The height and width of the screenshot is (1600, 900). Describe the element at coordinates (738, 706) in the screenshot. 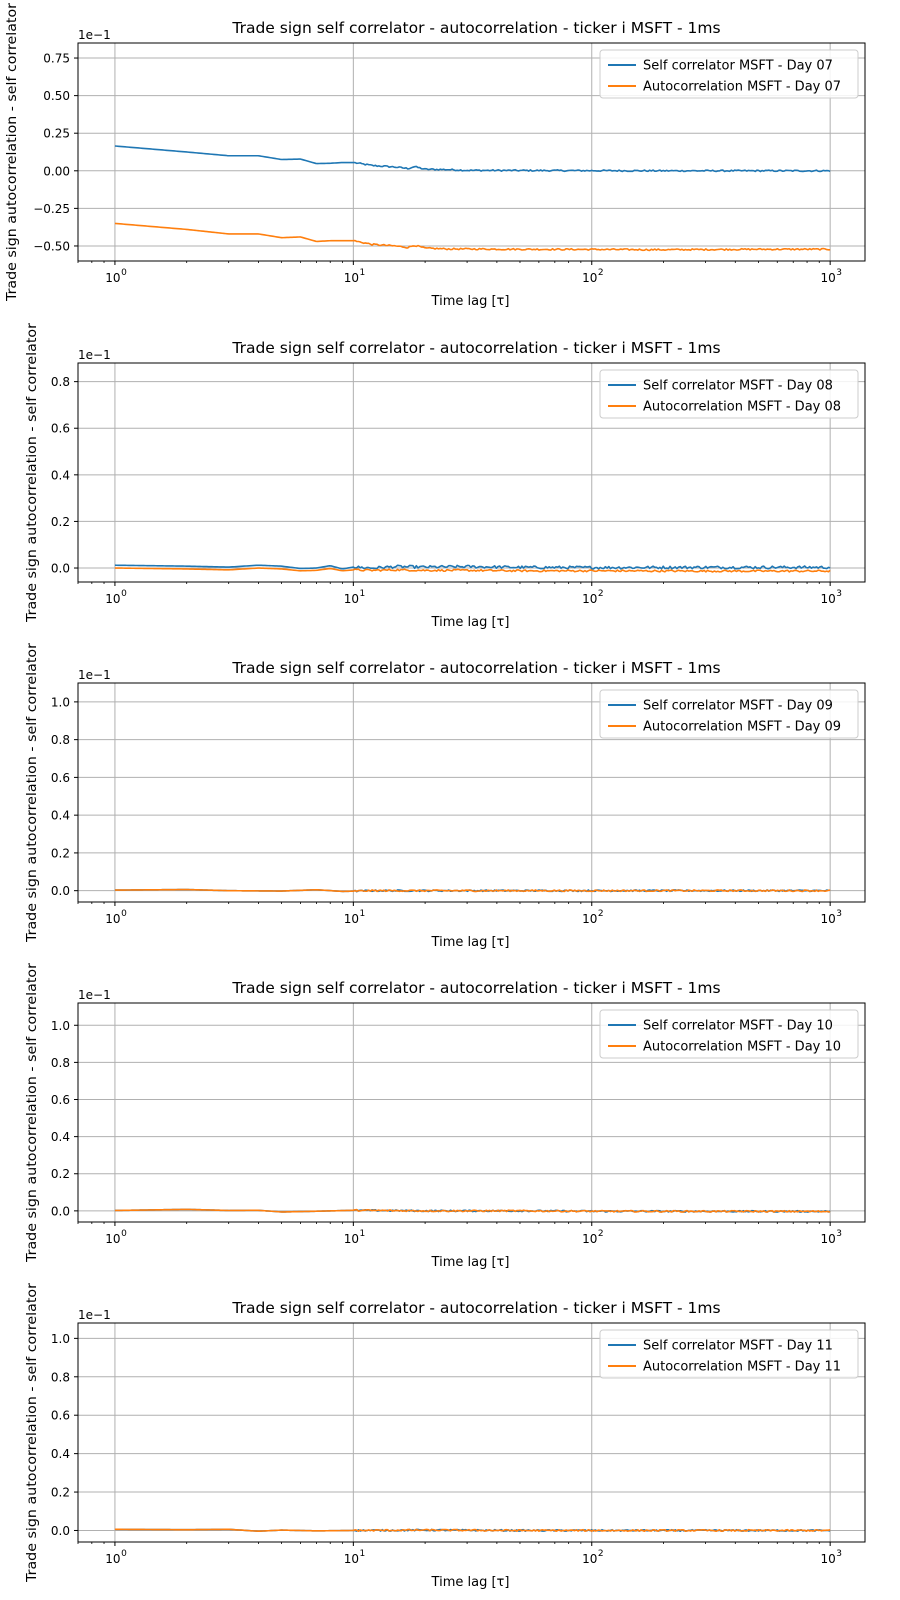

I see `legend-label-1: Self correlator MSFT - Day 09` at that location.